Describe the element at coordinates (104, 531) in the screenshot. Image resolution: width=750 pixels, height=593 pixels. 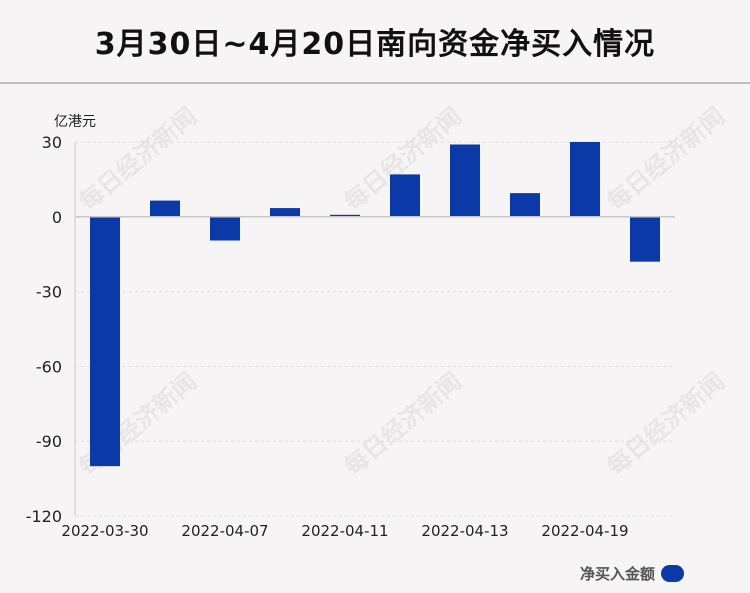
I see `x-tick-label: 2022-03-30` at that location.